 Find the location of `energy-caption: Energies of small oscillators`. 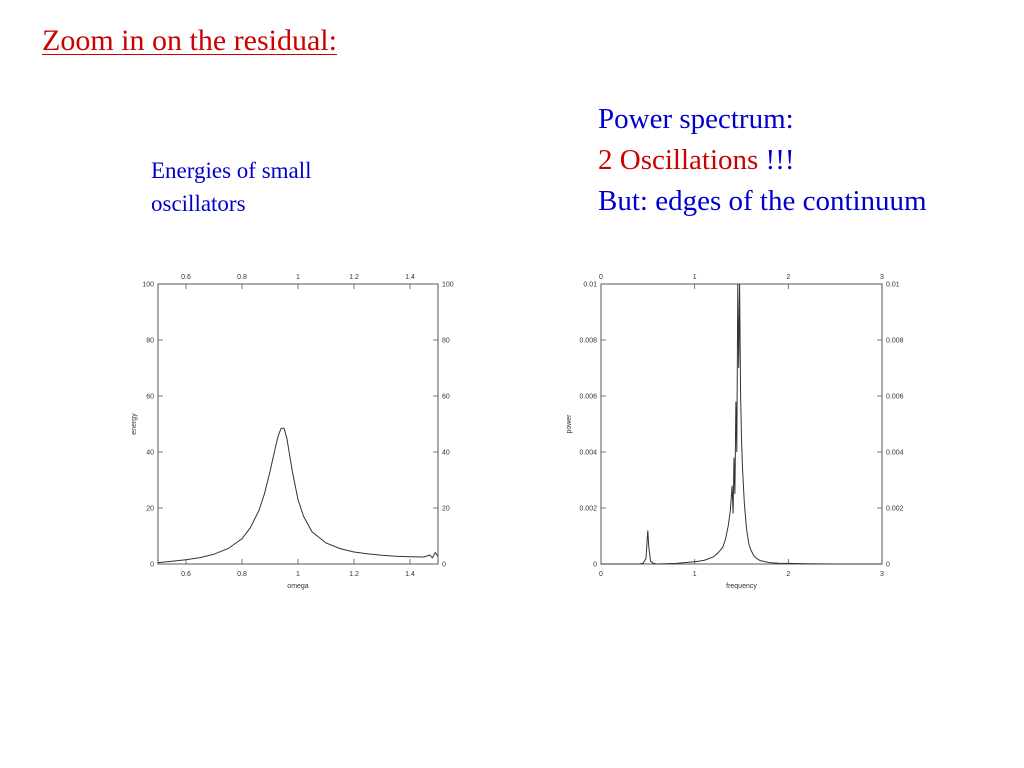

energy-caption: Energies of small oscillators is located at coordinates (271, 187).